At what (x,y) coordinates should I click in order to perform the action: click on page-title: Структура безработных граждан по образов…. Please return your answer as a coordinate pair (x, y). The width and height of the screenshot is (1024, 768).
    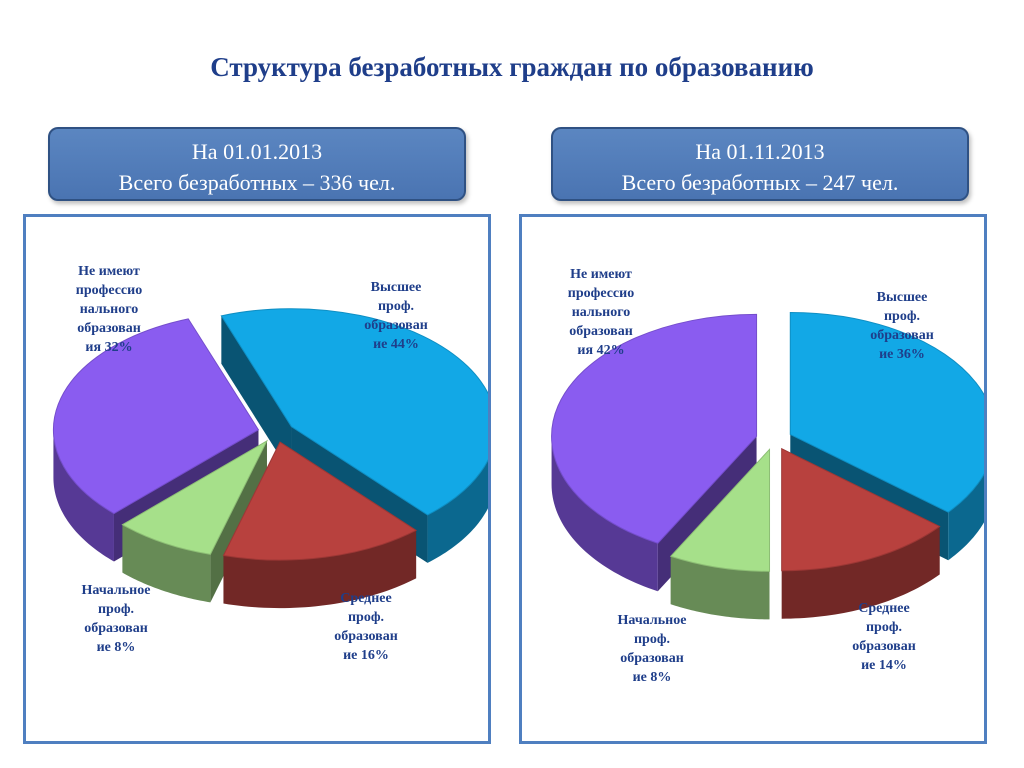
    Looking at the image, I should click on (512, 67).